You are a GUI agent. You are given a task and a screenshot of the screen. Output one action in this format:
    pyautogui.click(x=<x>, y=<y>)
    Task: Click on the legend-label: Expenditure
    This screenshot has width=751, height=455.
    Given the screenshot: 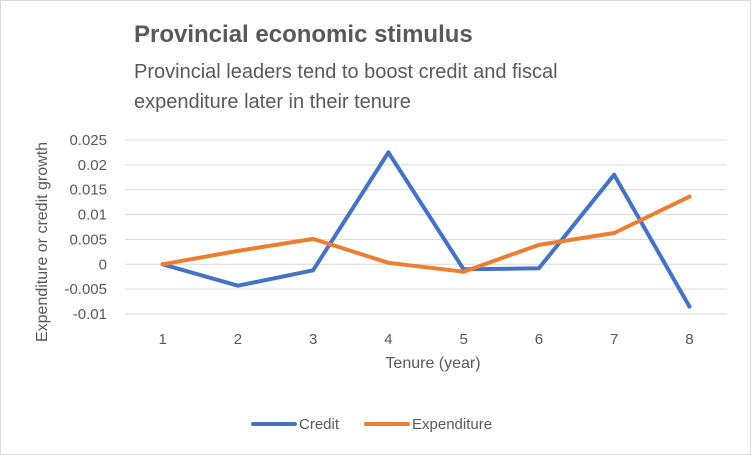 What is the action you would take?
    pyautogui.click(x=452, y=424)
    